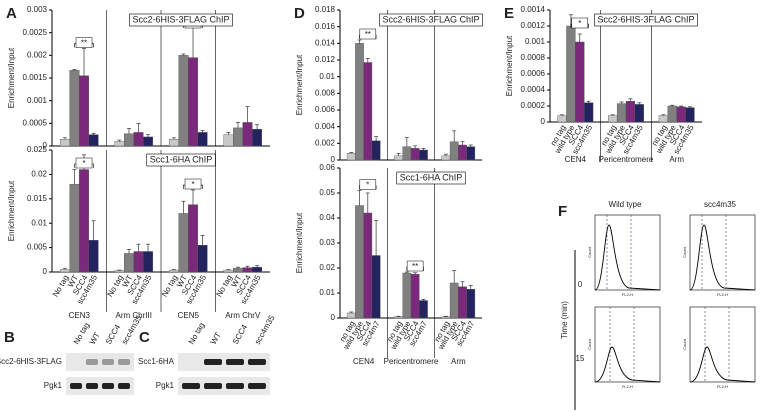 The image size is (765, 412). Describe the element at coordinates (144, 337) in the screenshot. I see `panel-label: C` at that location.